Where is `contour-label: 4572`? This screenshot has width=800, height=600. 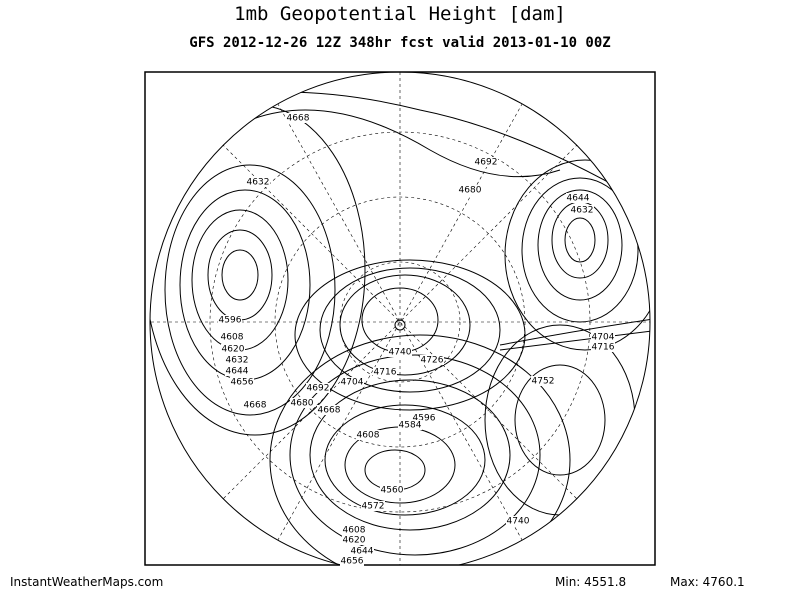 contour-label: 4572 is located at coordinates (373, 507).